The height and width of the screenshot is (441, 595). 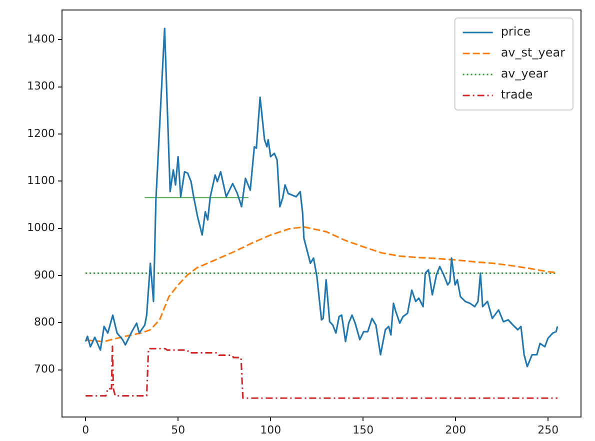 I want to click on y-tick-label: 700, so click(x=44, y=369).